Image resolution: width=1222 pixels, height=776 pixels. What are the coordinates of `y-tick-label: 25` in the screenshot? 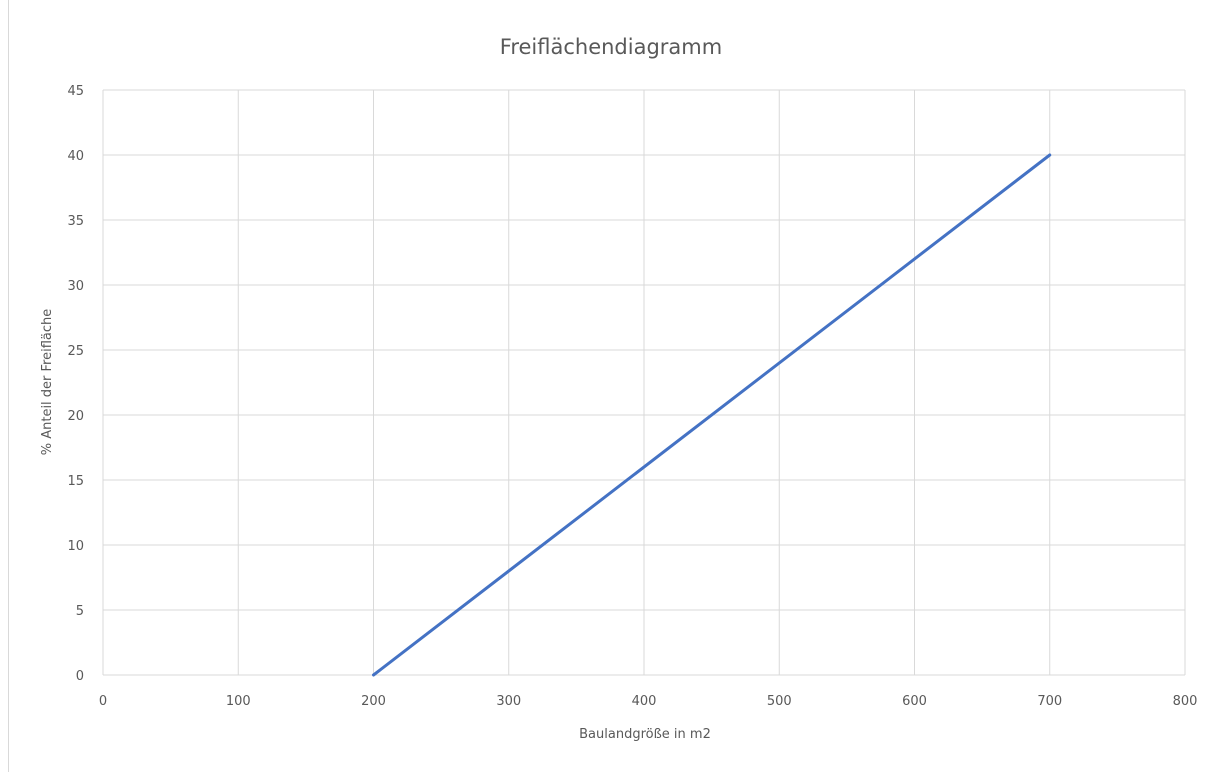 It's located at (75, 351).